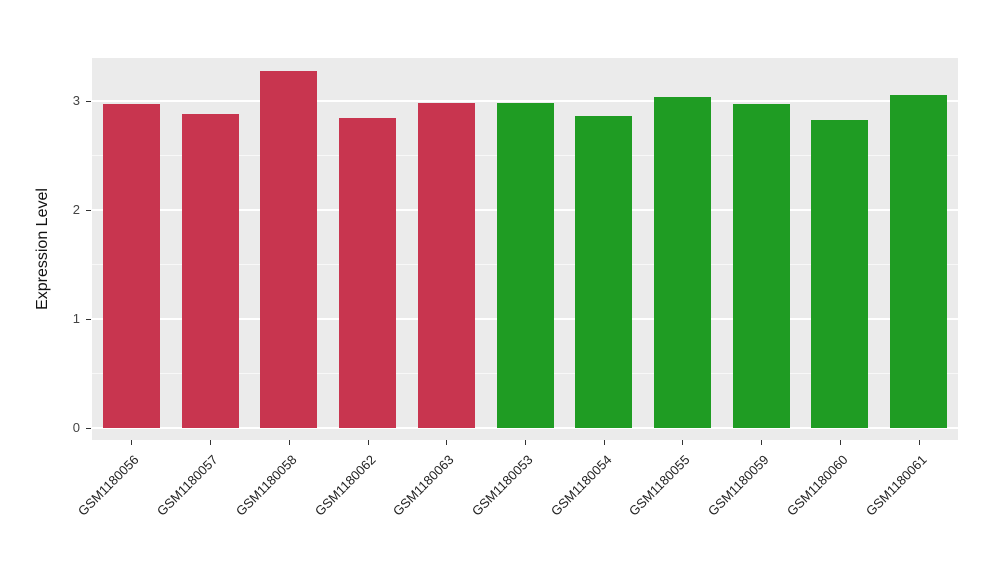  What do you see at coordinates (288, 249) in the screenshot?
I see `bar-GSM1180058` at bounding box center [288, 249].